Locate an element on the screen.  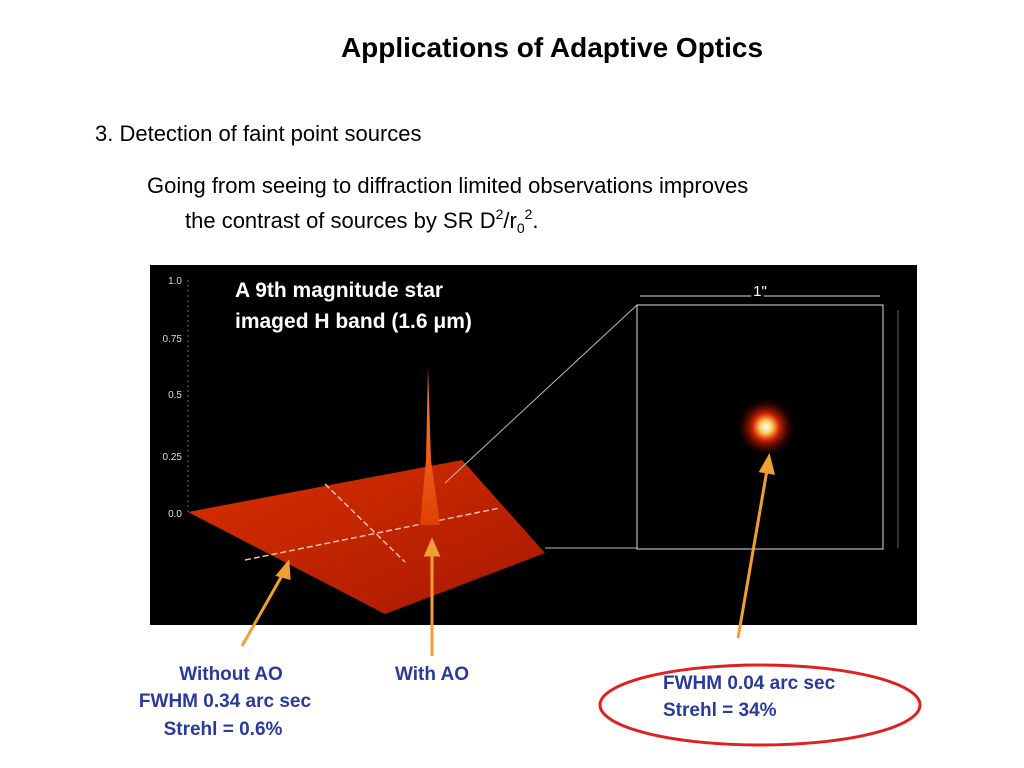
arrows is located at coordinates (508, 554).